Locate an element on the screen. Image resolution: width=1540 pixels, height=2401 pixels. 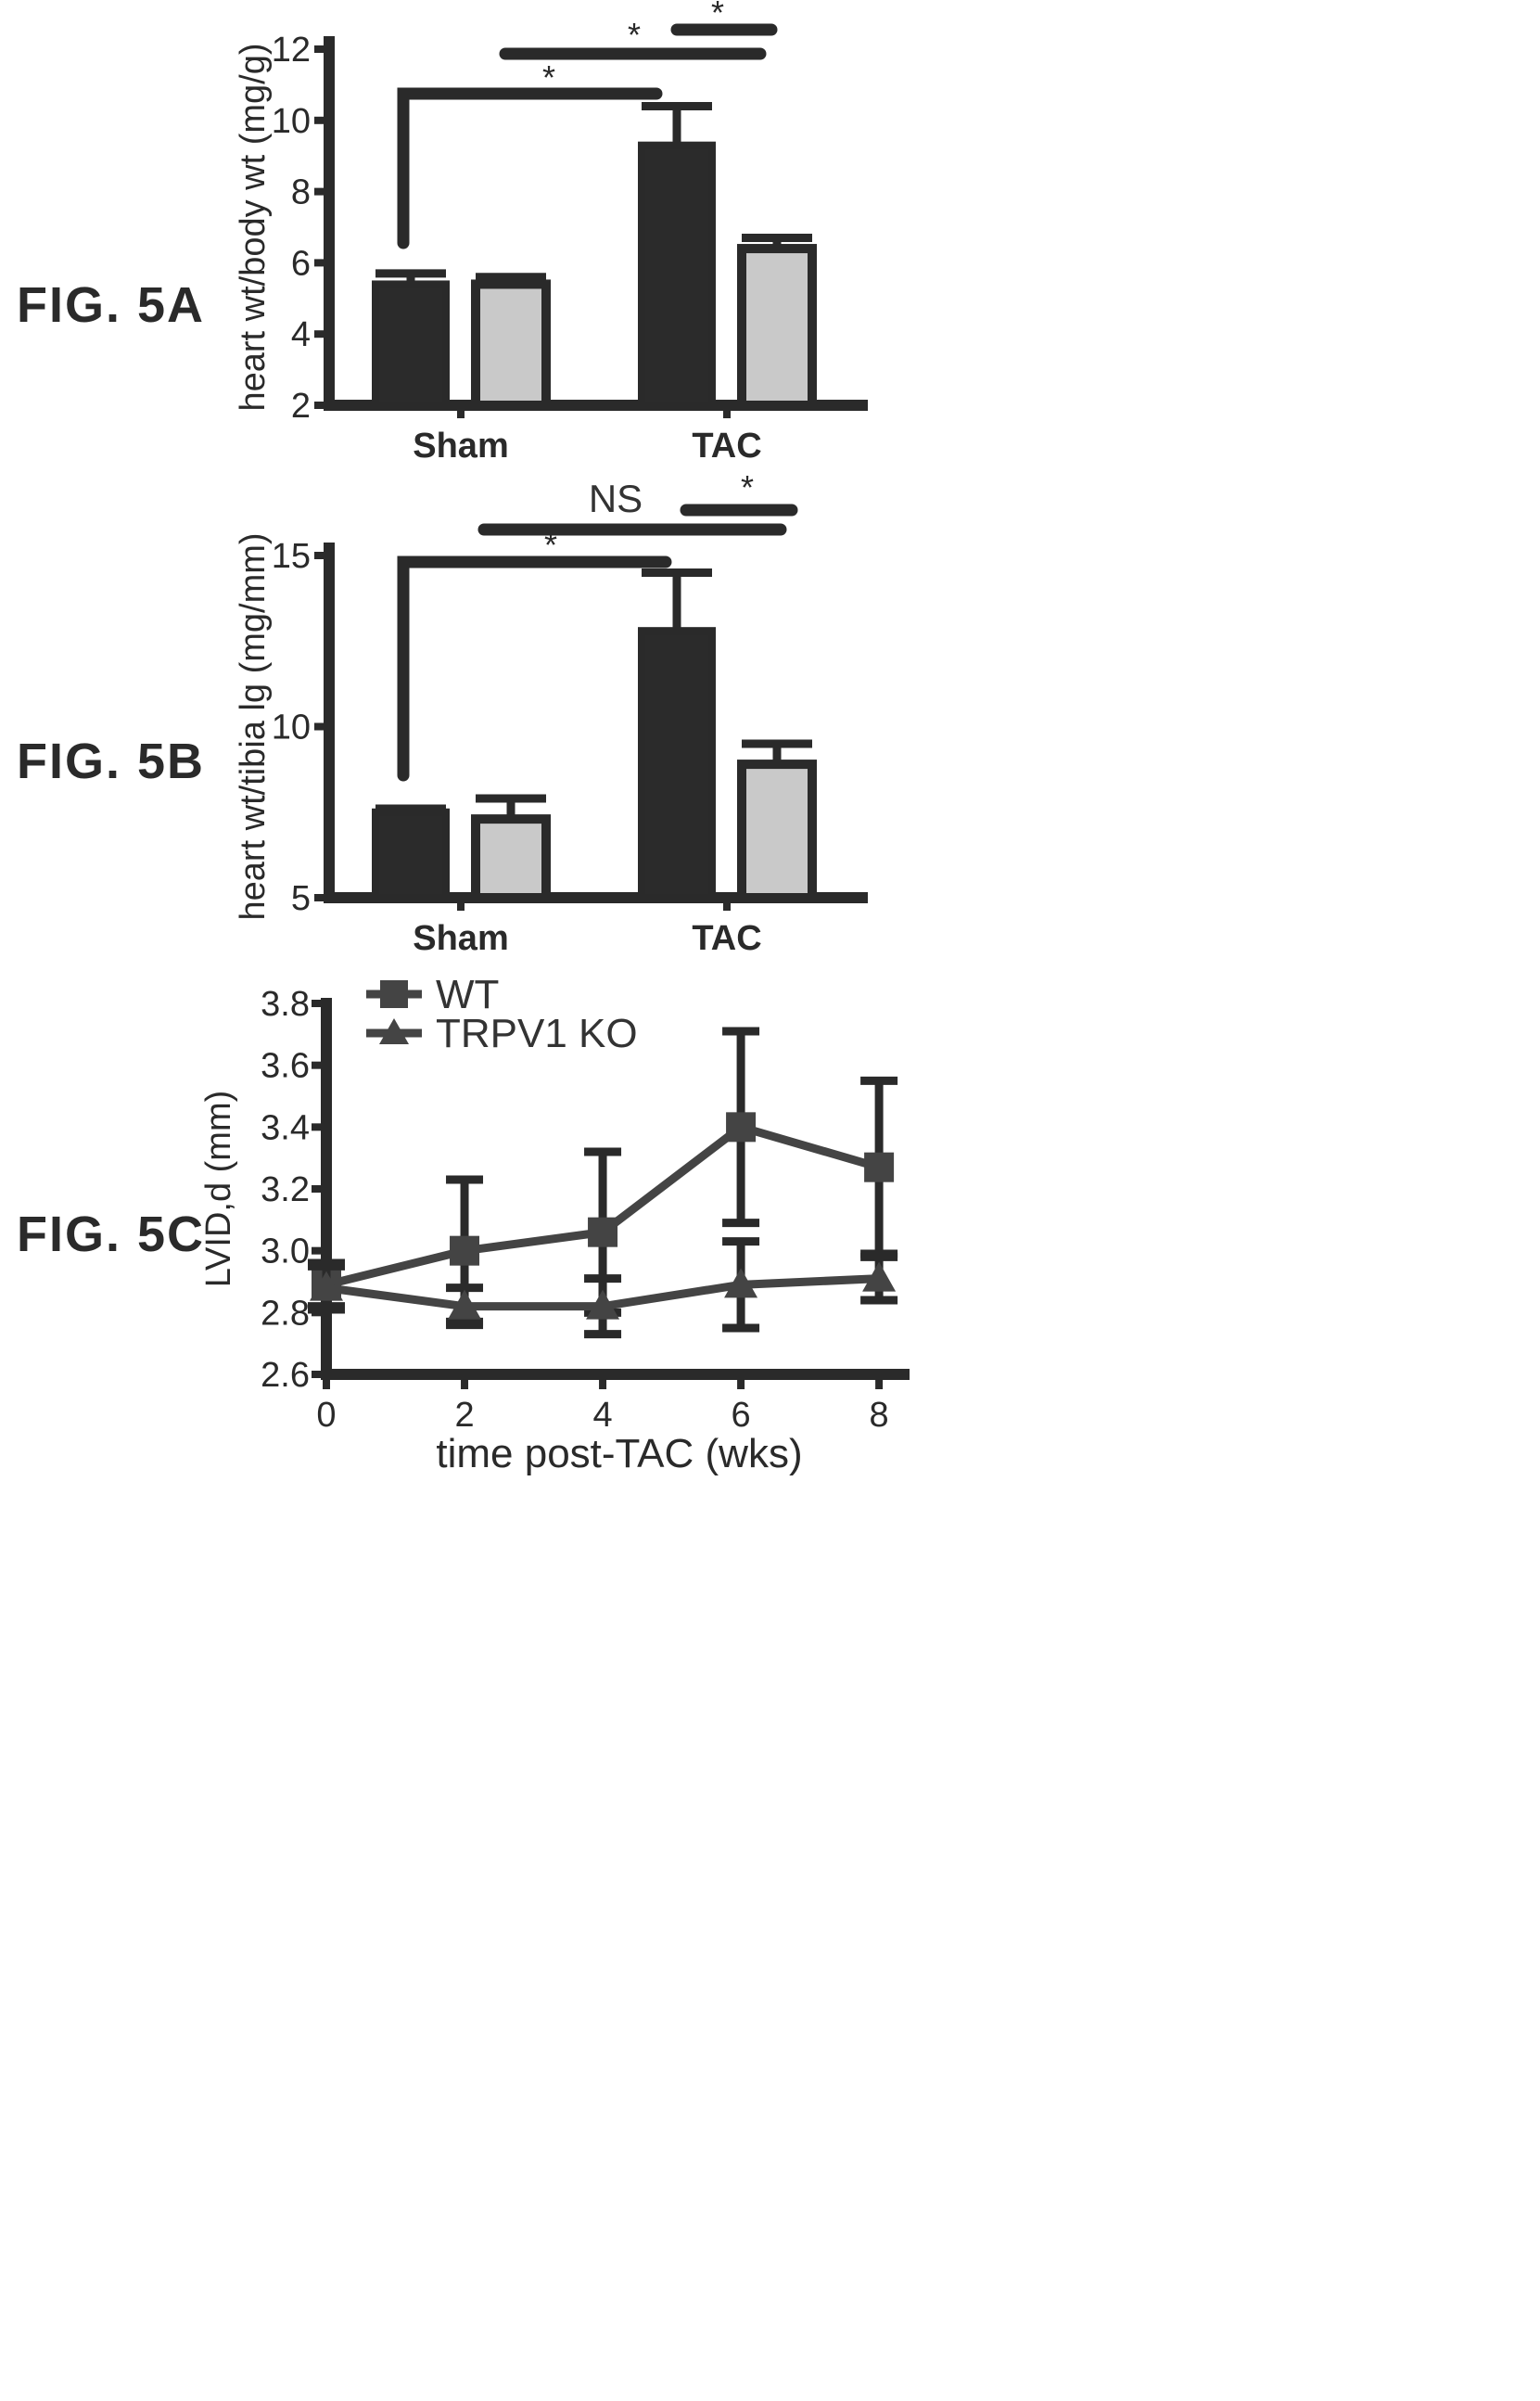
y-tick-label: 5 is located at coordinates (301, 898).